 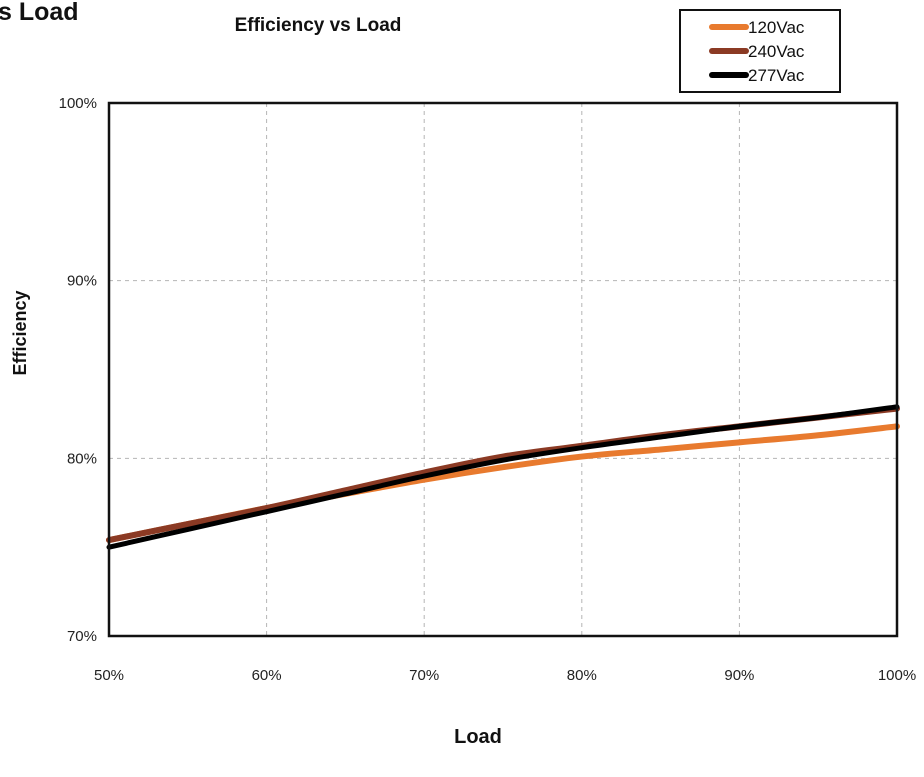 What do you see at coordinates (82, 458) in the screenshot?
I see `y-tick-label: 80%` at bounding box center [82, 458].